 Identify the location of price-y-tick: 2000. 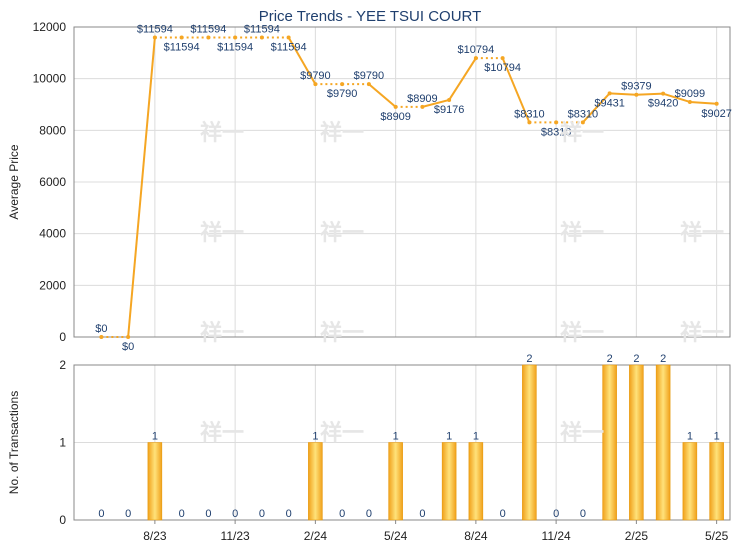
(52, 285).